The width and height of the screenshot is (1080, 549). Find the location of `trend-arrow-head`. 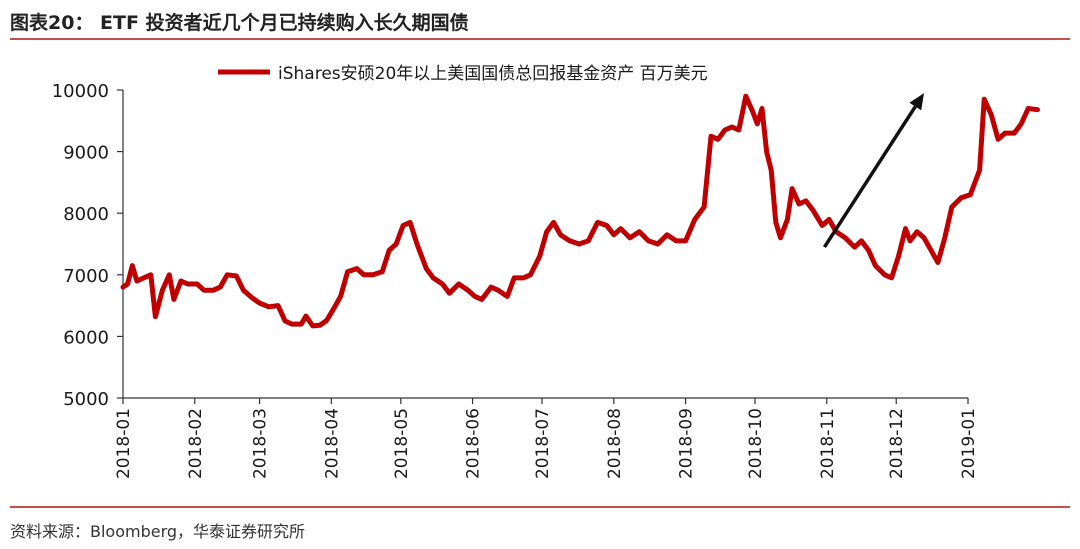

trend-arrow-head is located at coordinates (917, 102).